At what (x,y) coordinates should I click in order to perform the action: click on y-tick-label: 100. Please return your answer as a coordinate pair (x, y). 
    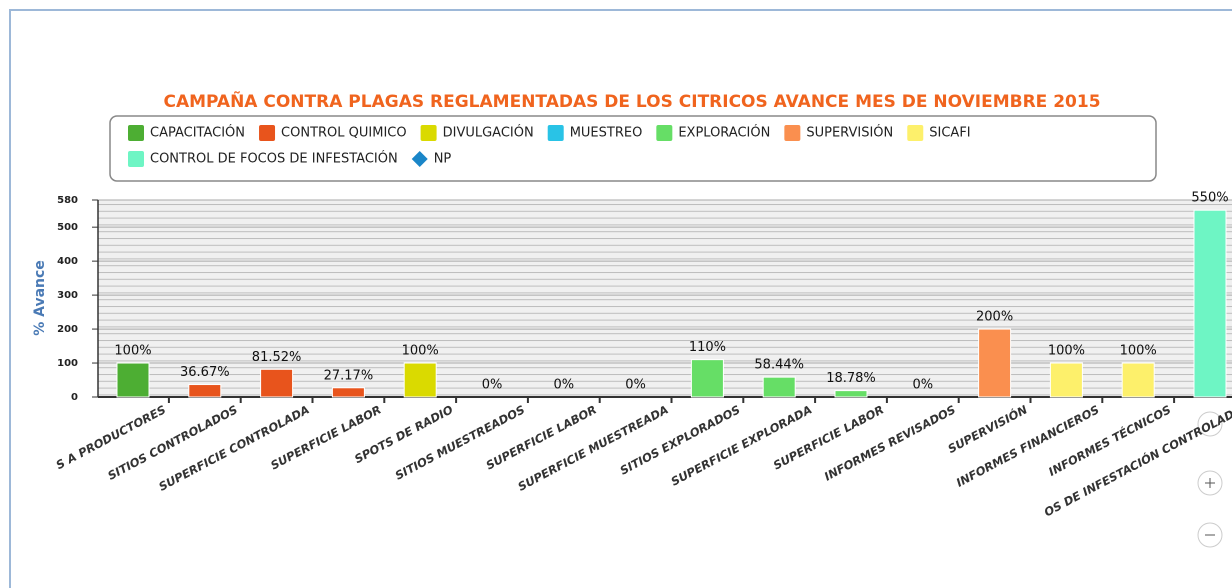
    Looking at the image, I should click on (67, 363).